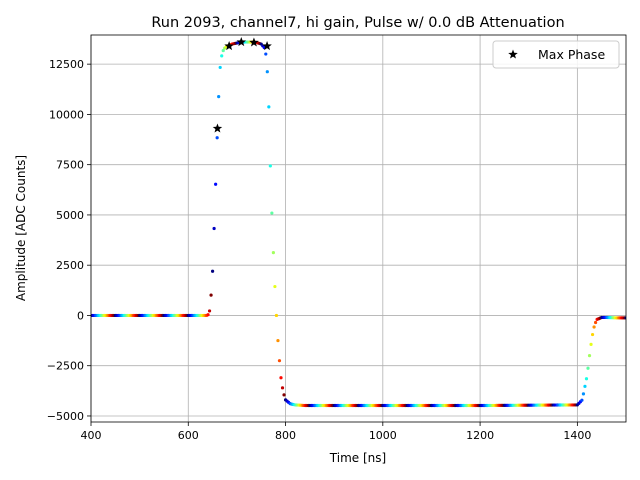 This screenshot has width=640, height=480. What do you see at coordinates (571, 54) in the screenshot?
I see `legend-label: Max Phase` at bounding box center [571, 54].